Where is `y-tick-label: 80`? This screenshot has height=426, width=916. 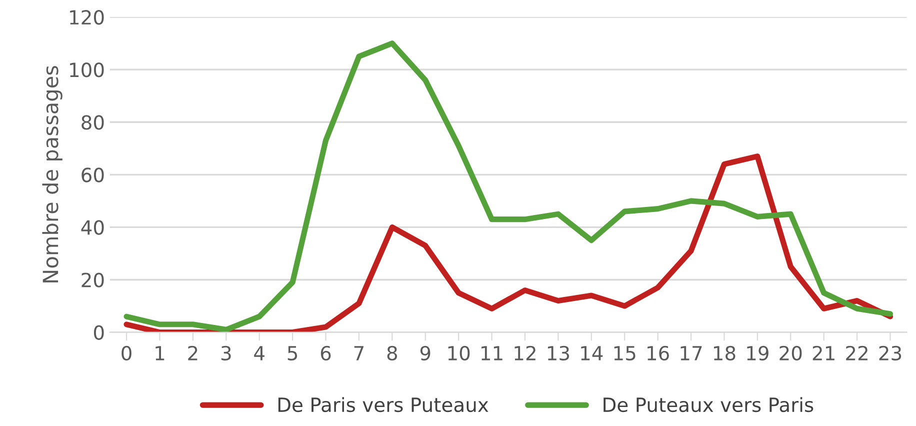
y-tick-label: 80 is located at coordinates (93, 122).